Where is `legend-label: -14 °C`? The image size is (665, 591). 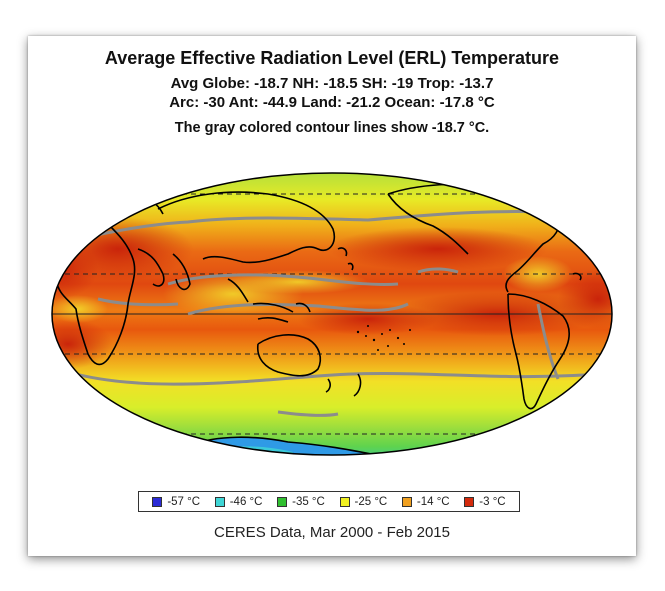 legend-label: -14 °C is located at coordinates (433, 501).